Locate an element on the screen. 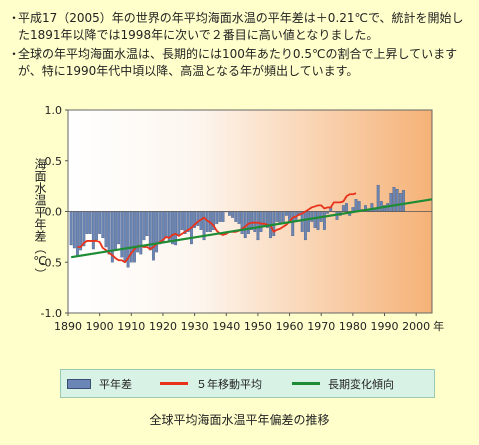 This screenshot has width=479, height=445. y-tick-label: -0.5 is located at coordinates (51, 262).